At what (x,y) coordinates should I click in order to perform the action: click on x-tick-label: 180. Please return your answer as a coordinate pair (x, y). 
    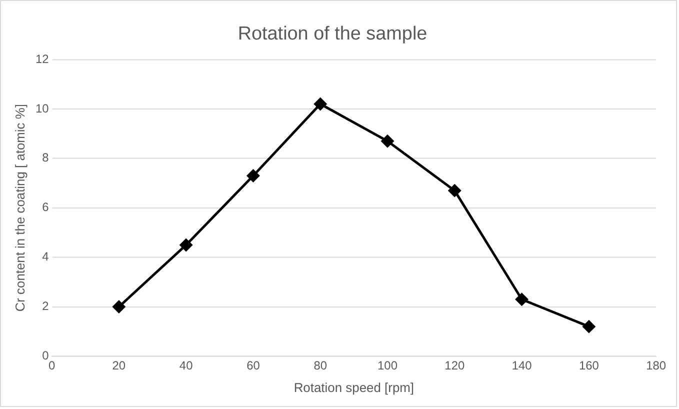
    Looking at the image, I should click on (656, 365).